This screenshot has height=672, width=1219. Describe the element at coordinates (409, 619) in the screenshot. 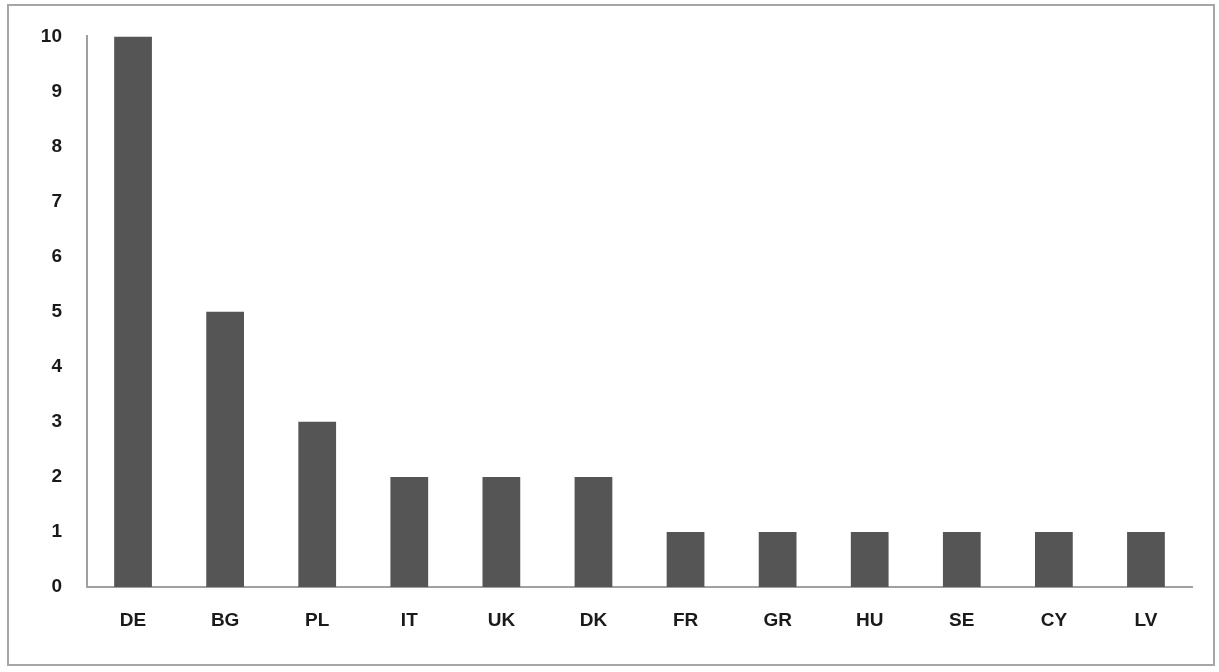

I see `x-tick-label: IT` at that location.